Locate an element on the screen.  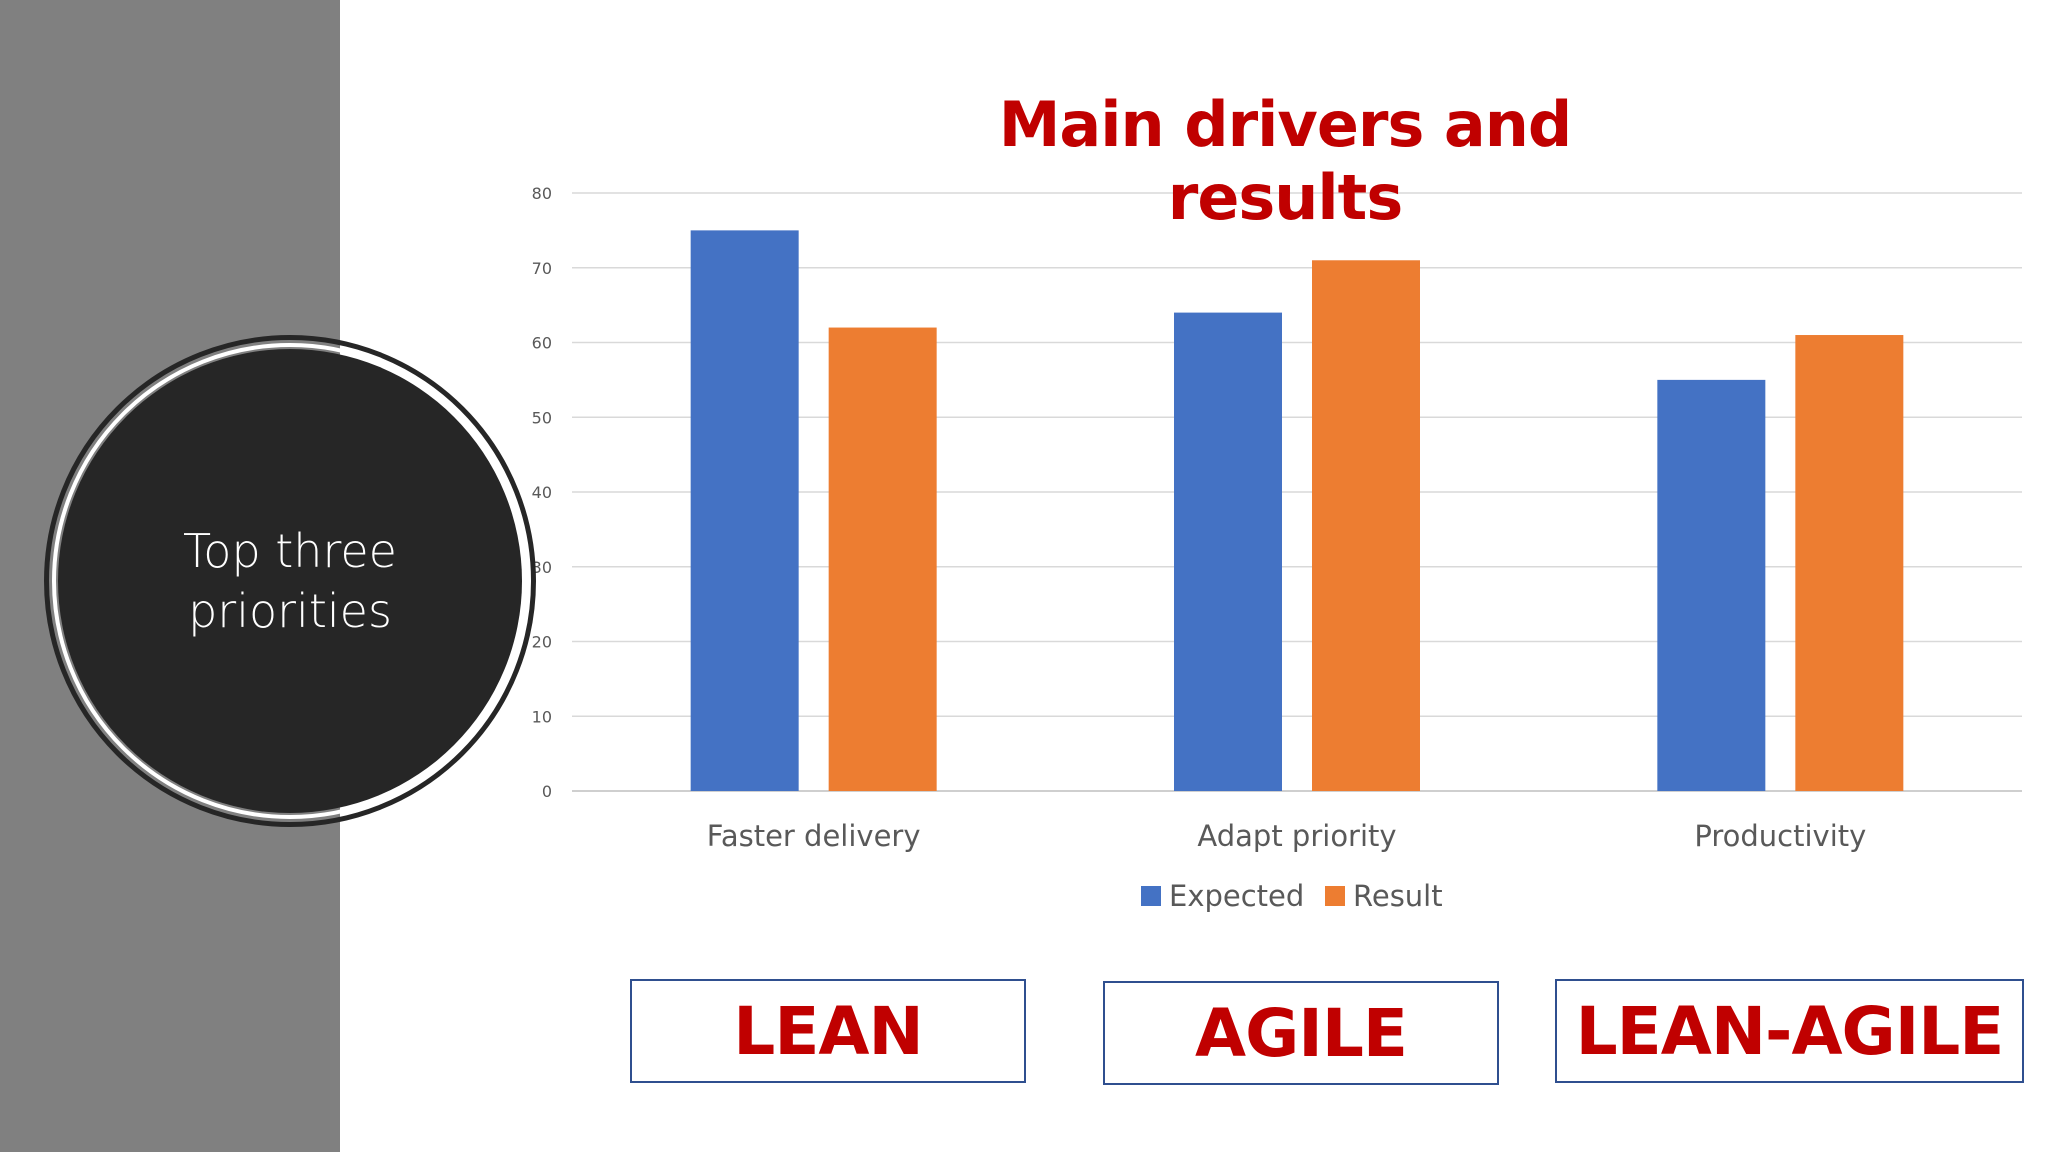
y-axis-ticks: 0 10 20 30 40 50 60 70 80 is located at coordinates (542, 492).